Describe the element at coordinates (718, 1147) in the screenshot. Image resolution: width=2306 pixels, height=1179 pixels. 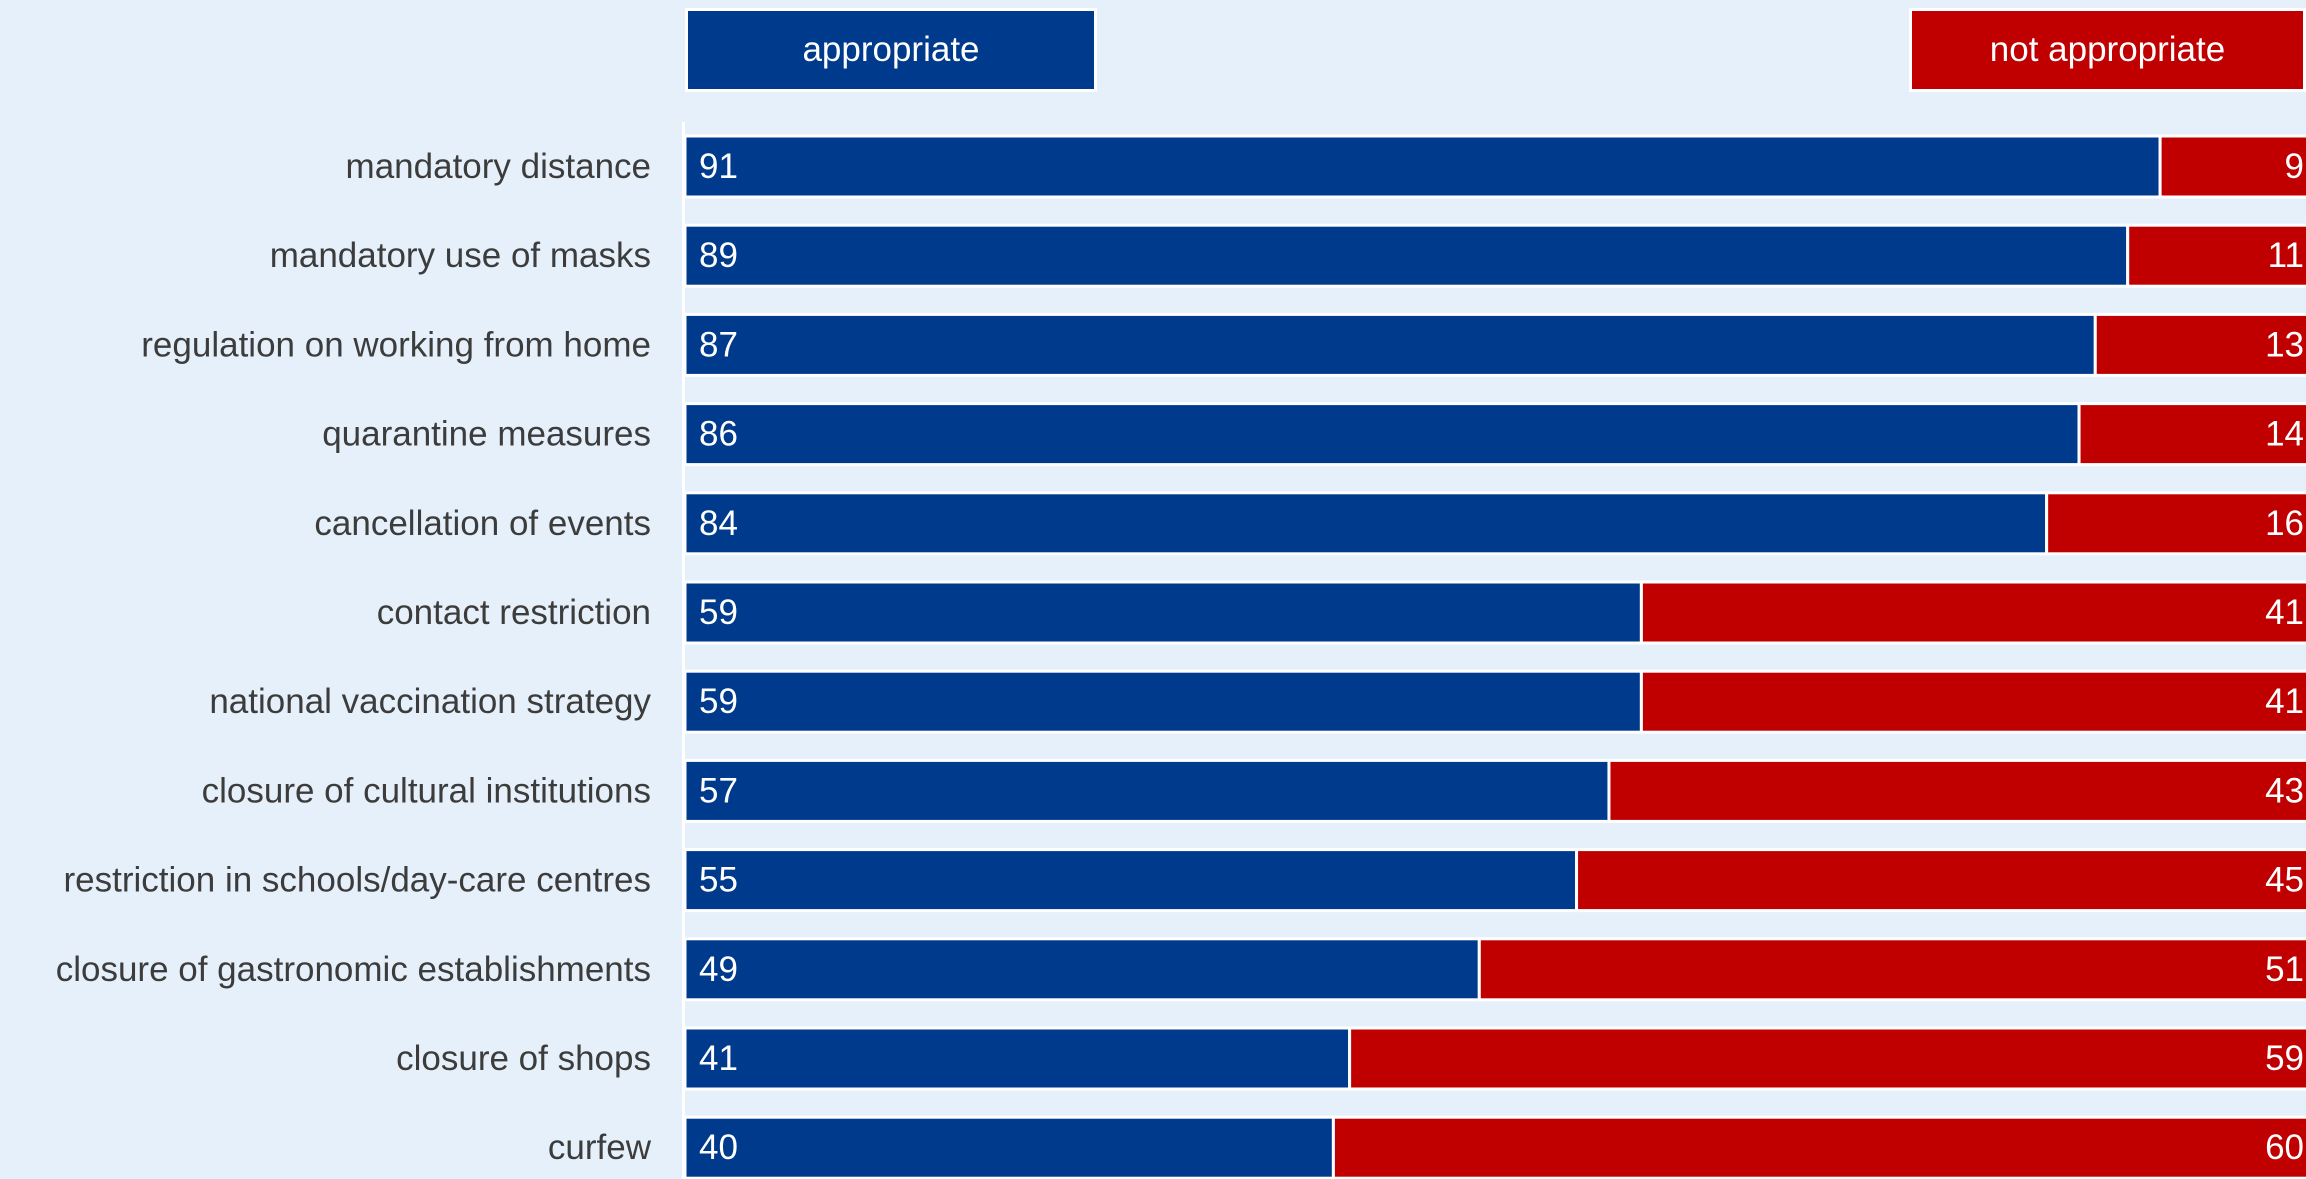
I see `value-label-appropriate: 40` at that location.